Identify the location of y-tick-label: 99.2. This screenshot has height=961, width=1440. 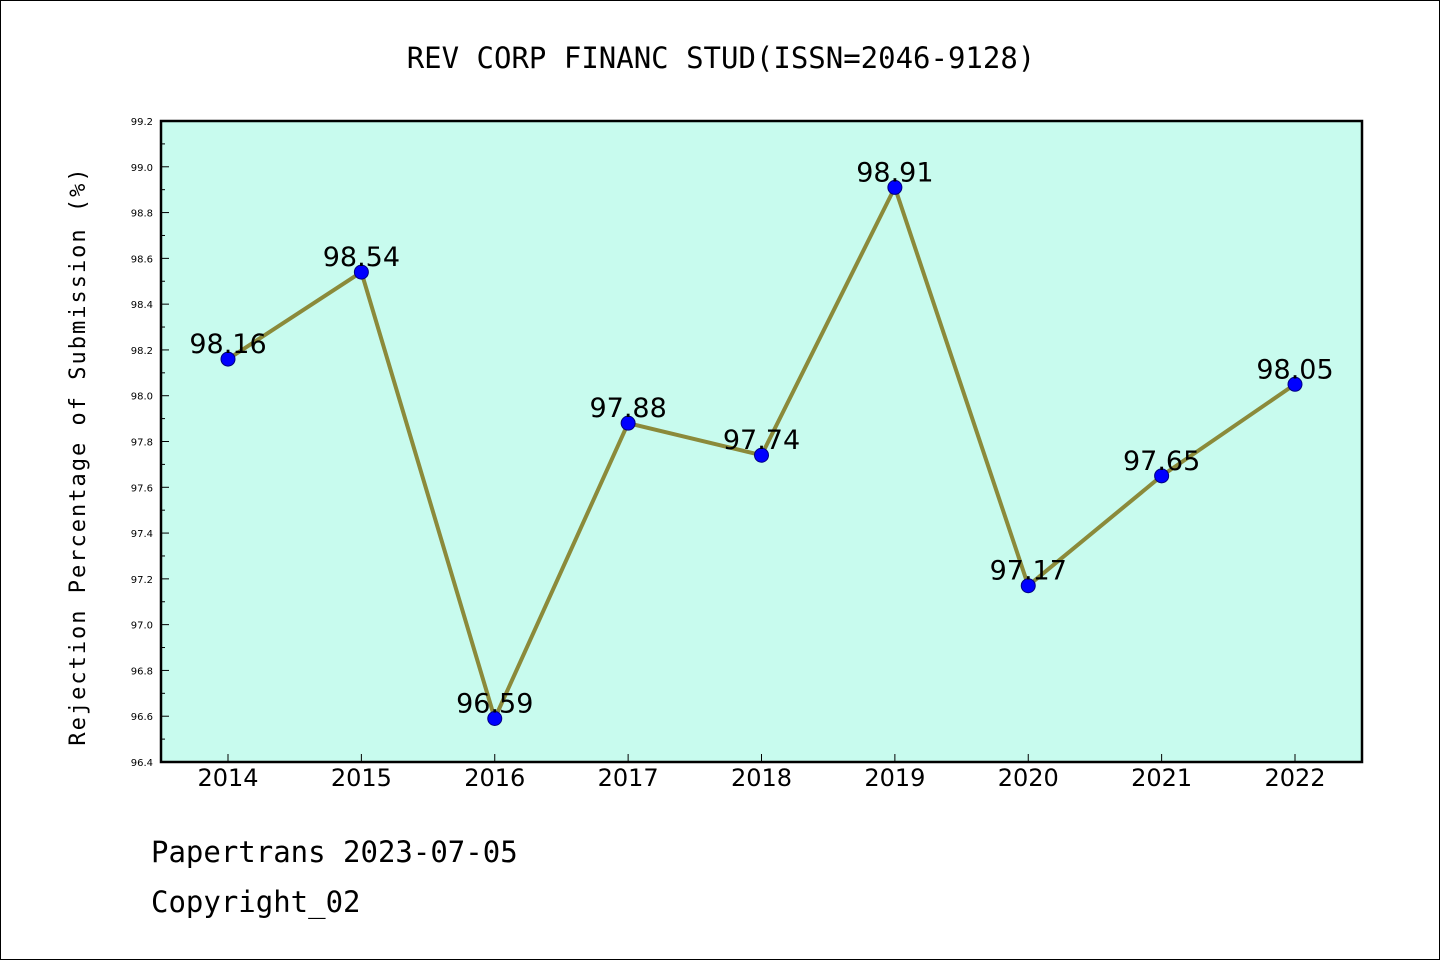
(142, 122).